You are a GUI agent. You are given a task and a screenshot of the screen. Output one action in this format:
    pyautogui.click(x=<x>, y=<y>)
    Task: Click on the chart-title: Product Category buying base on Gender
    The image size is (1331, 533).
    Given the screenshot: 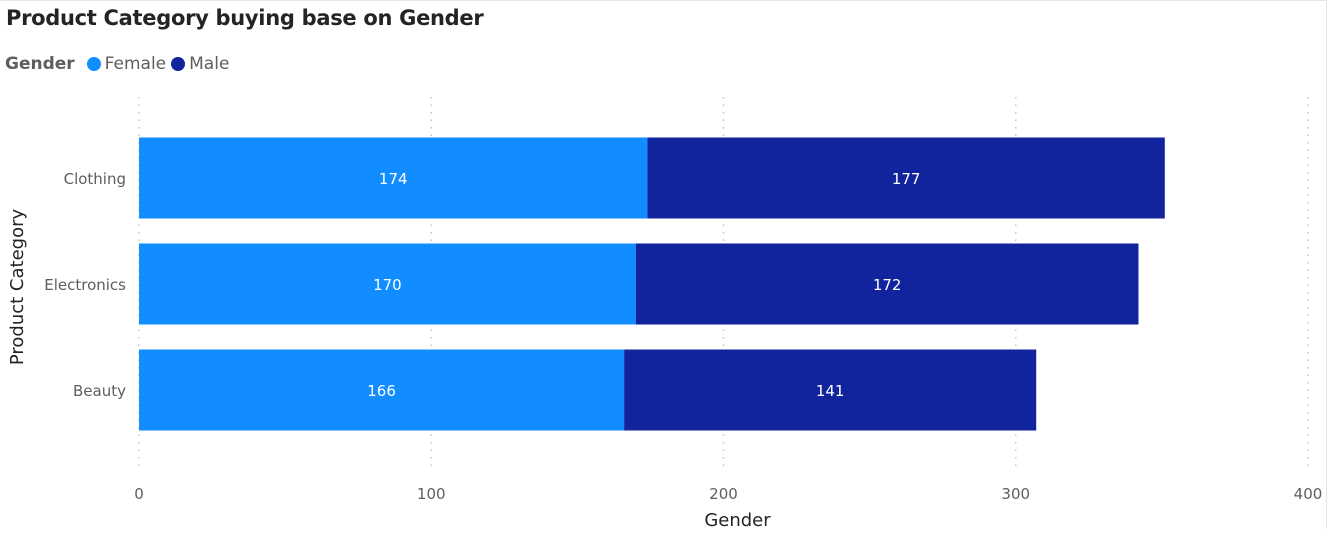 What is the action you would take?
    pyautogui.click(x=245, y=18)
    